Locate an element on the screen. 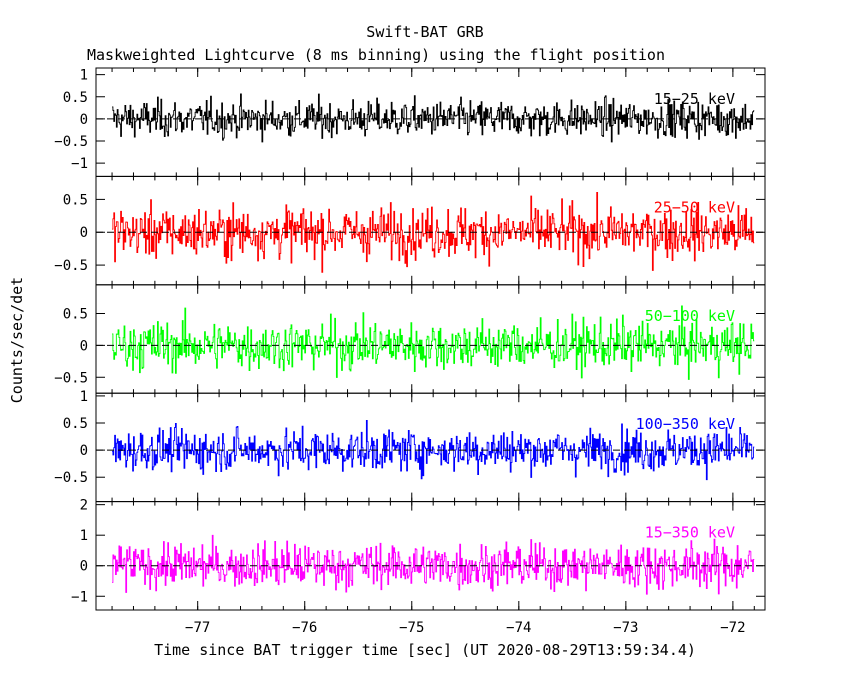  energy-band-label: 25−50 keV is located at coordinates (694, 207).